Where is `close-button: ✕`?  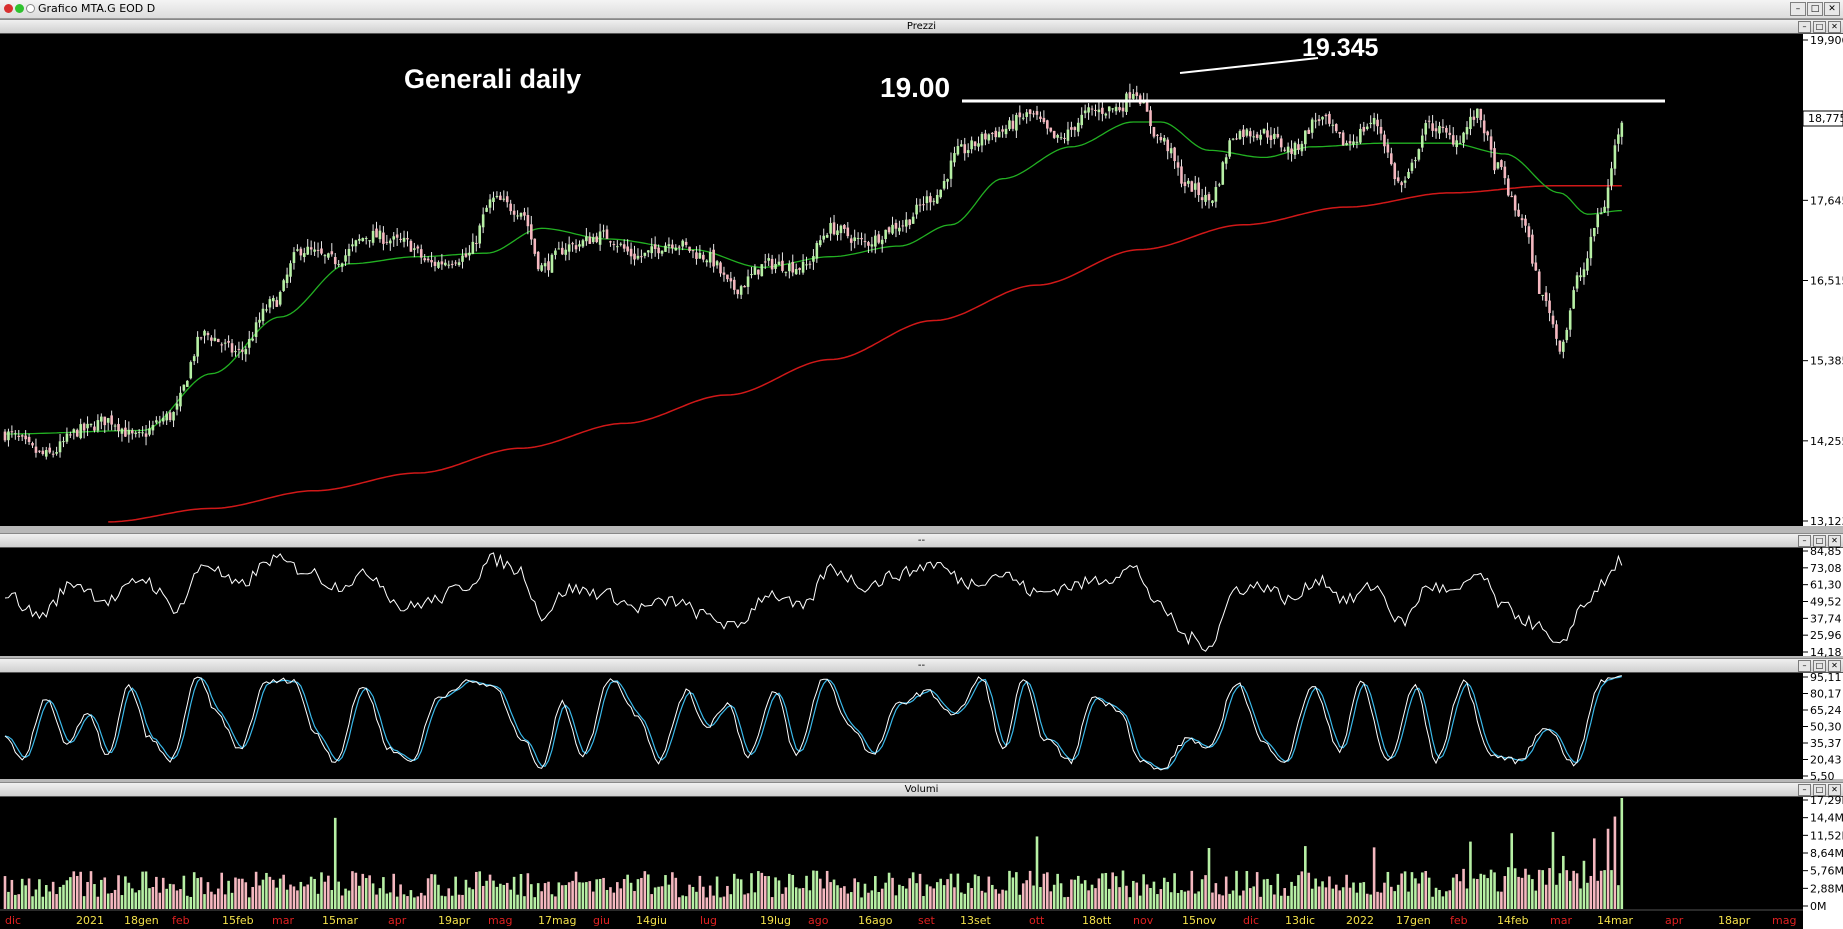 close-button: ✕ is located at coordinates (1832, 9).